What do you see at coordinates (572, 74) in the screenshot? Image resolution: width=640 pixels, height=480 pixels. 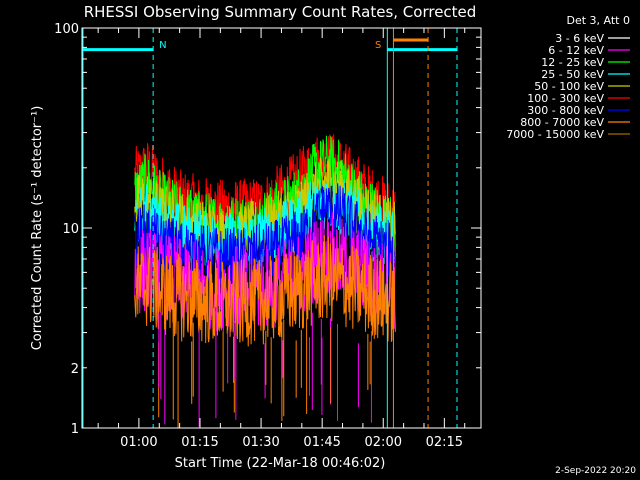 I see `legend-label: 25 - 50 keV` at bounding box center [572, 74].